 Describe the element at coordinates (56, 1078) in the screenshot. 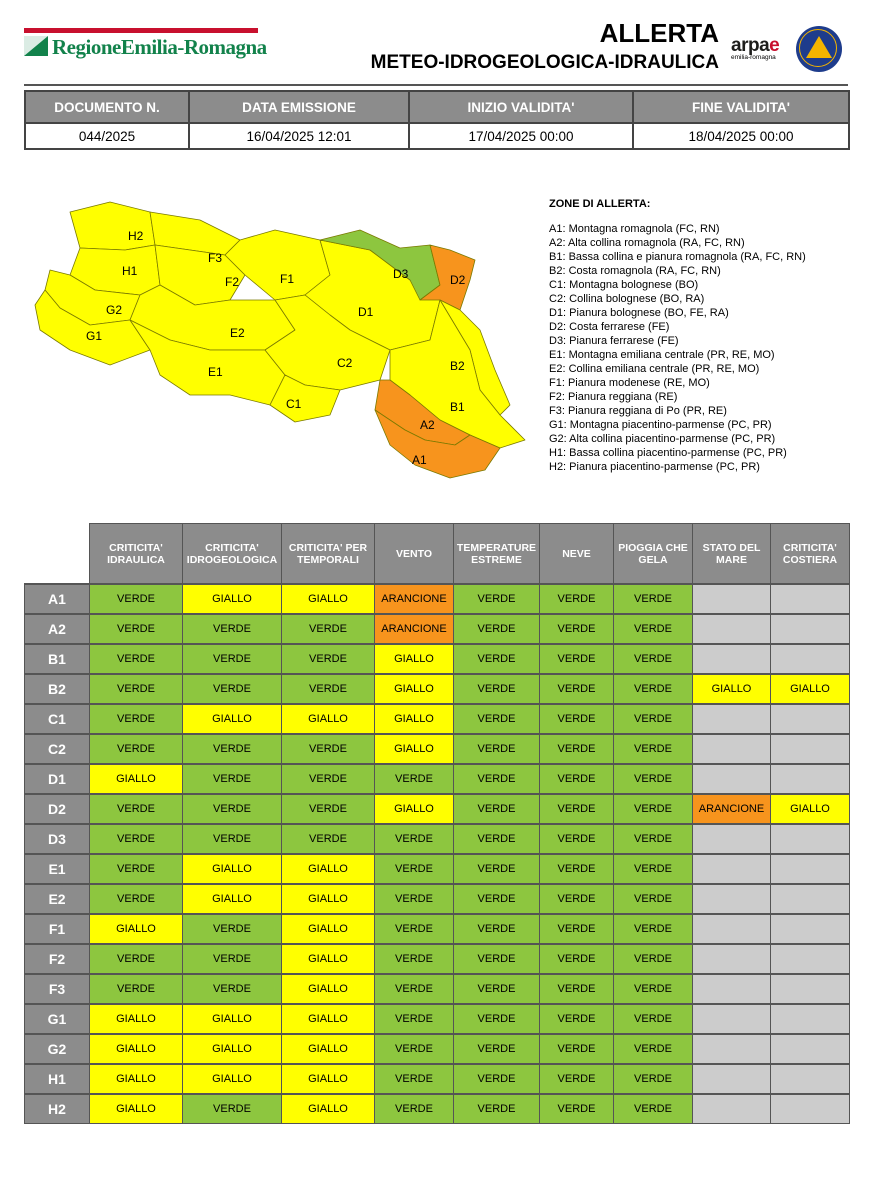

I see `zone-label: H1` at that location.